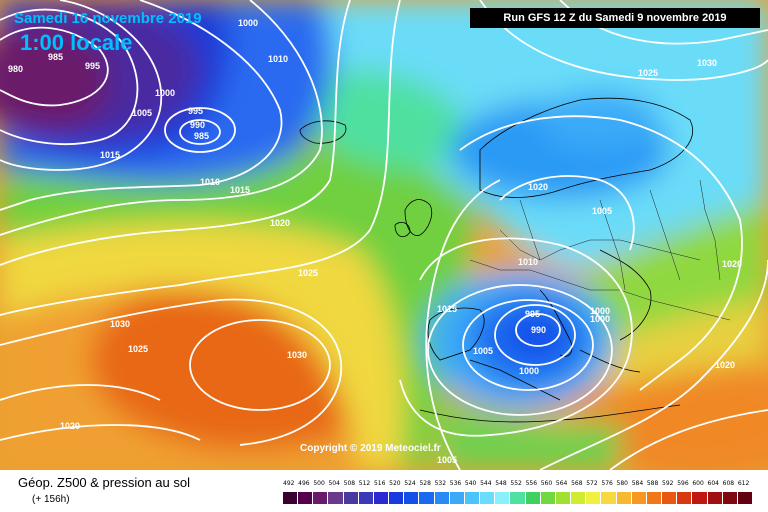 The width and height of the screenshot is (768, 512). Describe the element at coordinates (531, 483) in the screenshot. I see `scale-label: 556` at that location.